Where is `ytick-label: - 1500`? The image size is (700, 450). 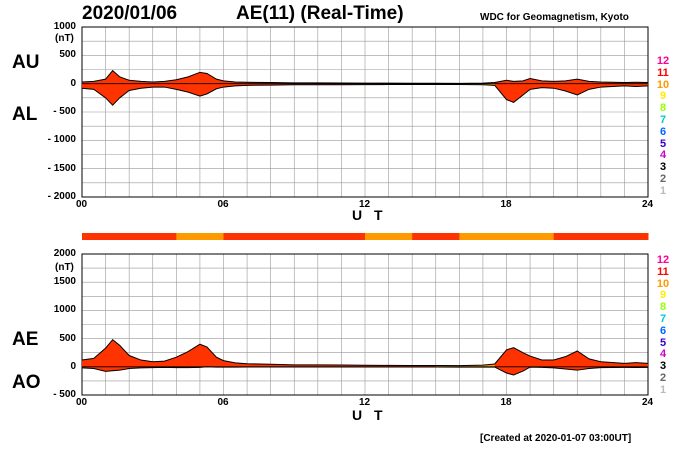 ytick-label: - 1500 is located at coordinates (61, 168).